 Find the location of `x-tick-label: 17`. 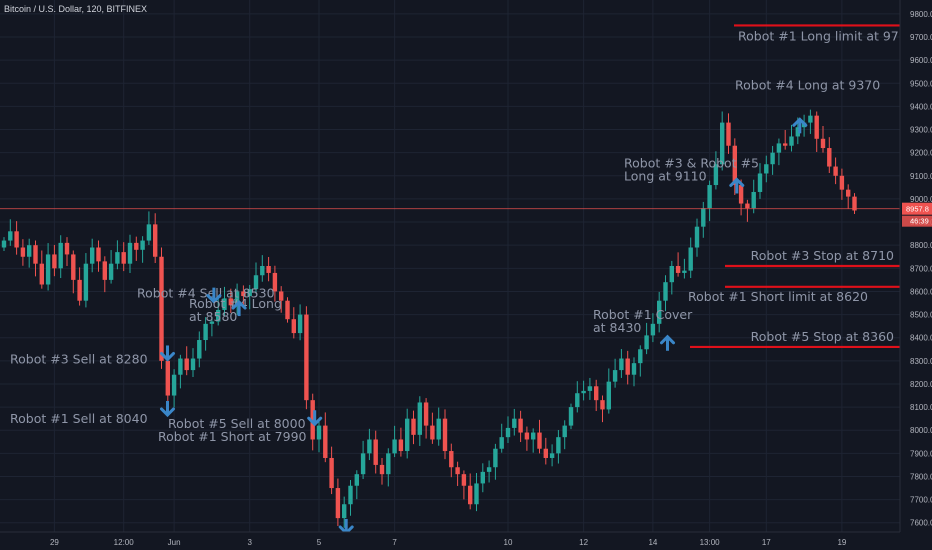

x-tick-label: 17 is located at coordinates (766, 542).